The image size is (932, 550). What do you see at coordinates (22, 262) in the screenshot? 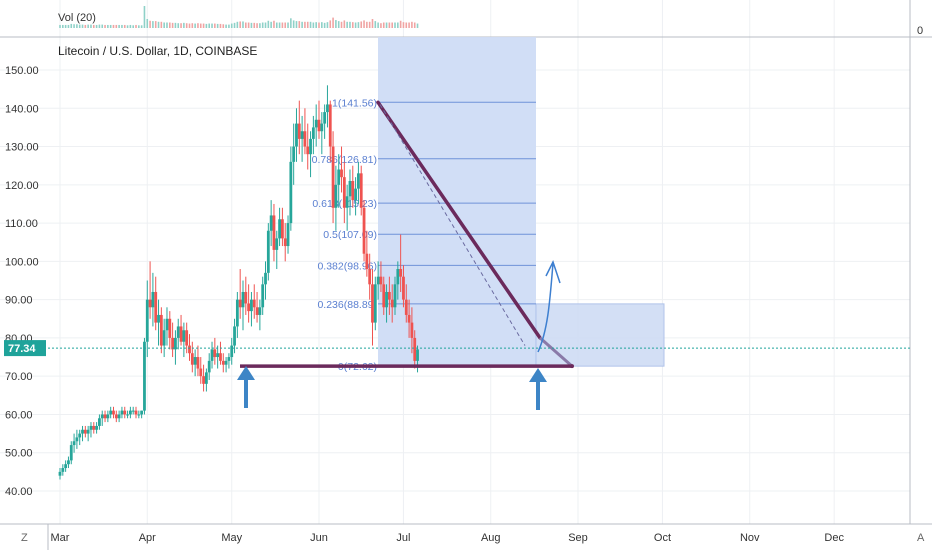
I see `price-tick-label: 100.00` at bounding box center [22, 262].